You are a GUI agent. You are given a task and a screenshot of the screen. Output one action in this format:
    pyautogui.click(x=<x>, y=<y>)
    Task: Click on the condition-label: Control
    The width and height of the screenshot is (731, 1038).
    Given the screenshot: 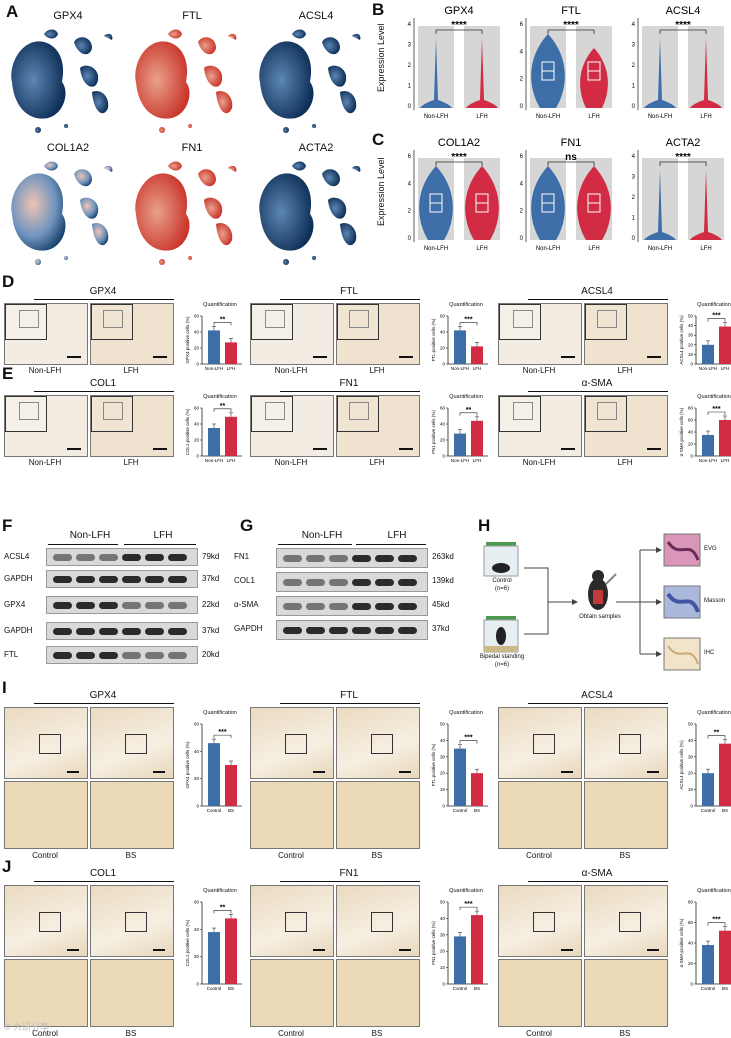 What is the action you would take?
    pyautogui.click(x=539, y=855)
    